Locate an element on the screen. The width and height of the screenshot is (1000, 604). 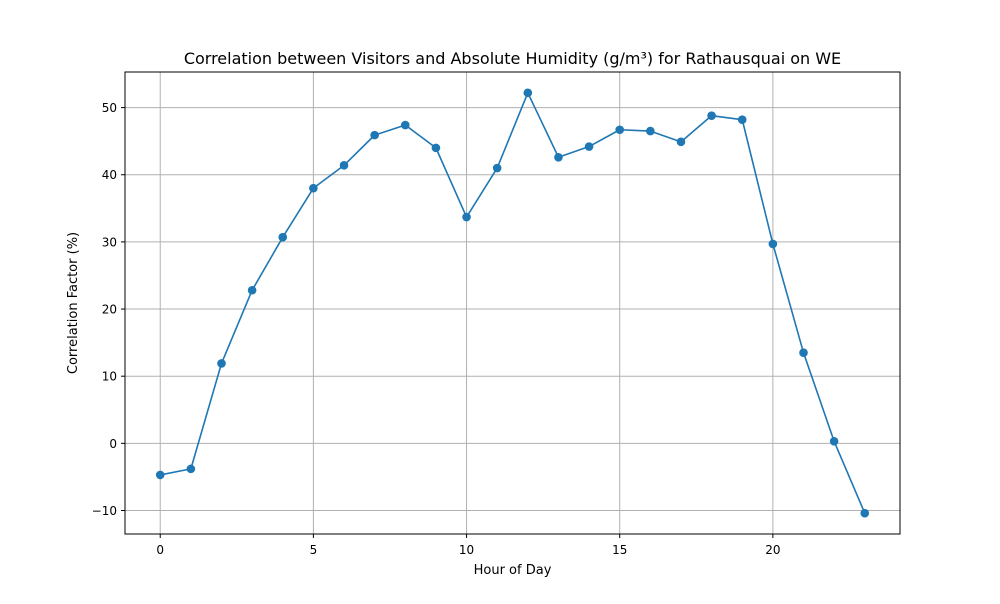
x-tick-label: 10 is located at coordinates (466, 550).